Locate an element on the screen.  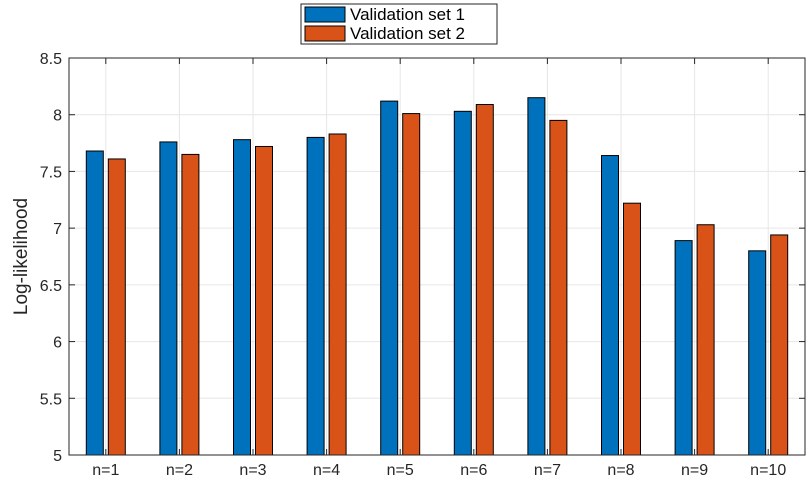
x-tick-labels: n=1 n=2 n=3 n=4 n=5 n=6 n=7 n=8 n=9 n=10 is located at coordinates (439, 470).